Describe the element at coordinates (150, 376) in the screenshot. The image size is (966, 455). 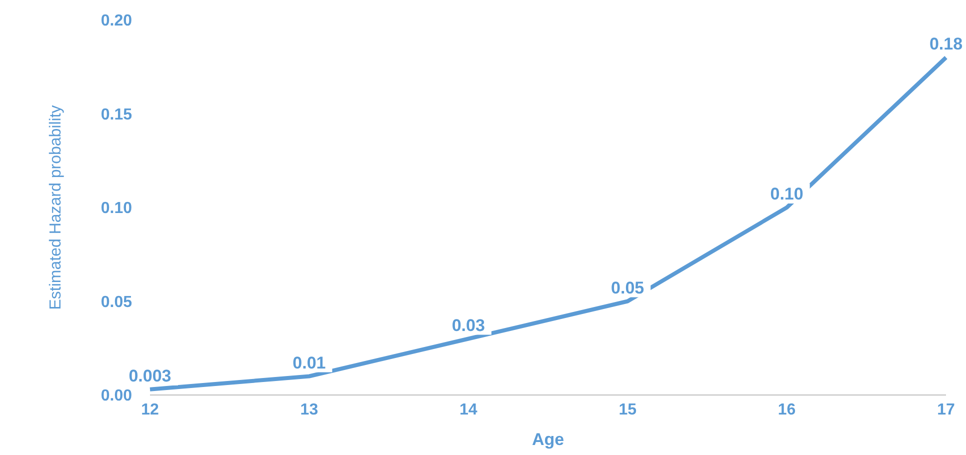
I see `data-label: 0.003` at that location.